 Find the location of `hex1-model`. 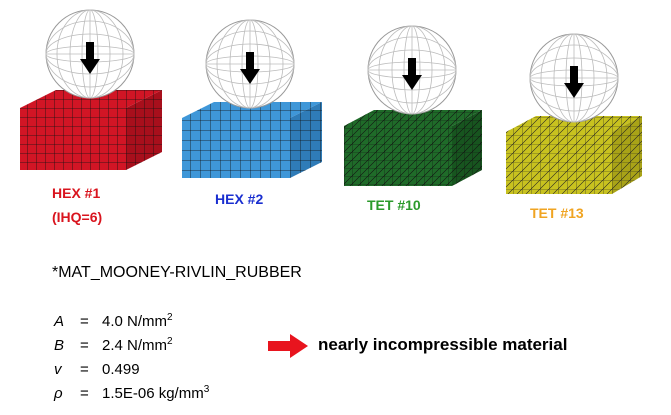

hex1-model is located at coordinates (91, 130).